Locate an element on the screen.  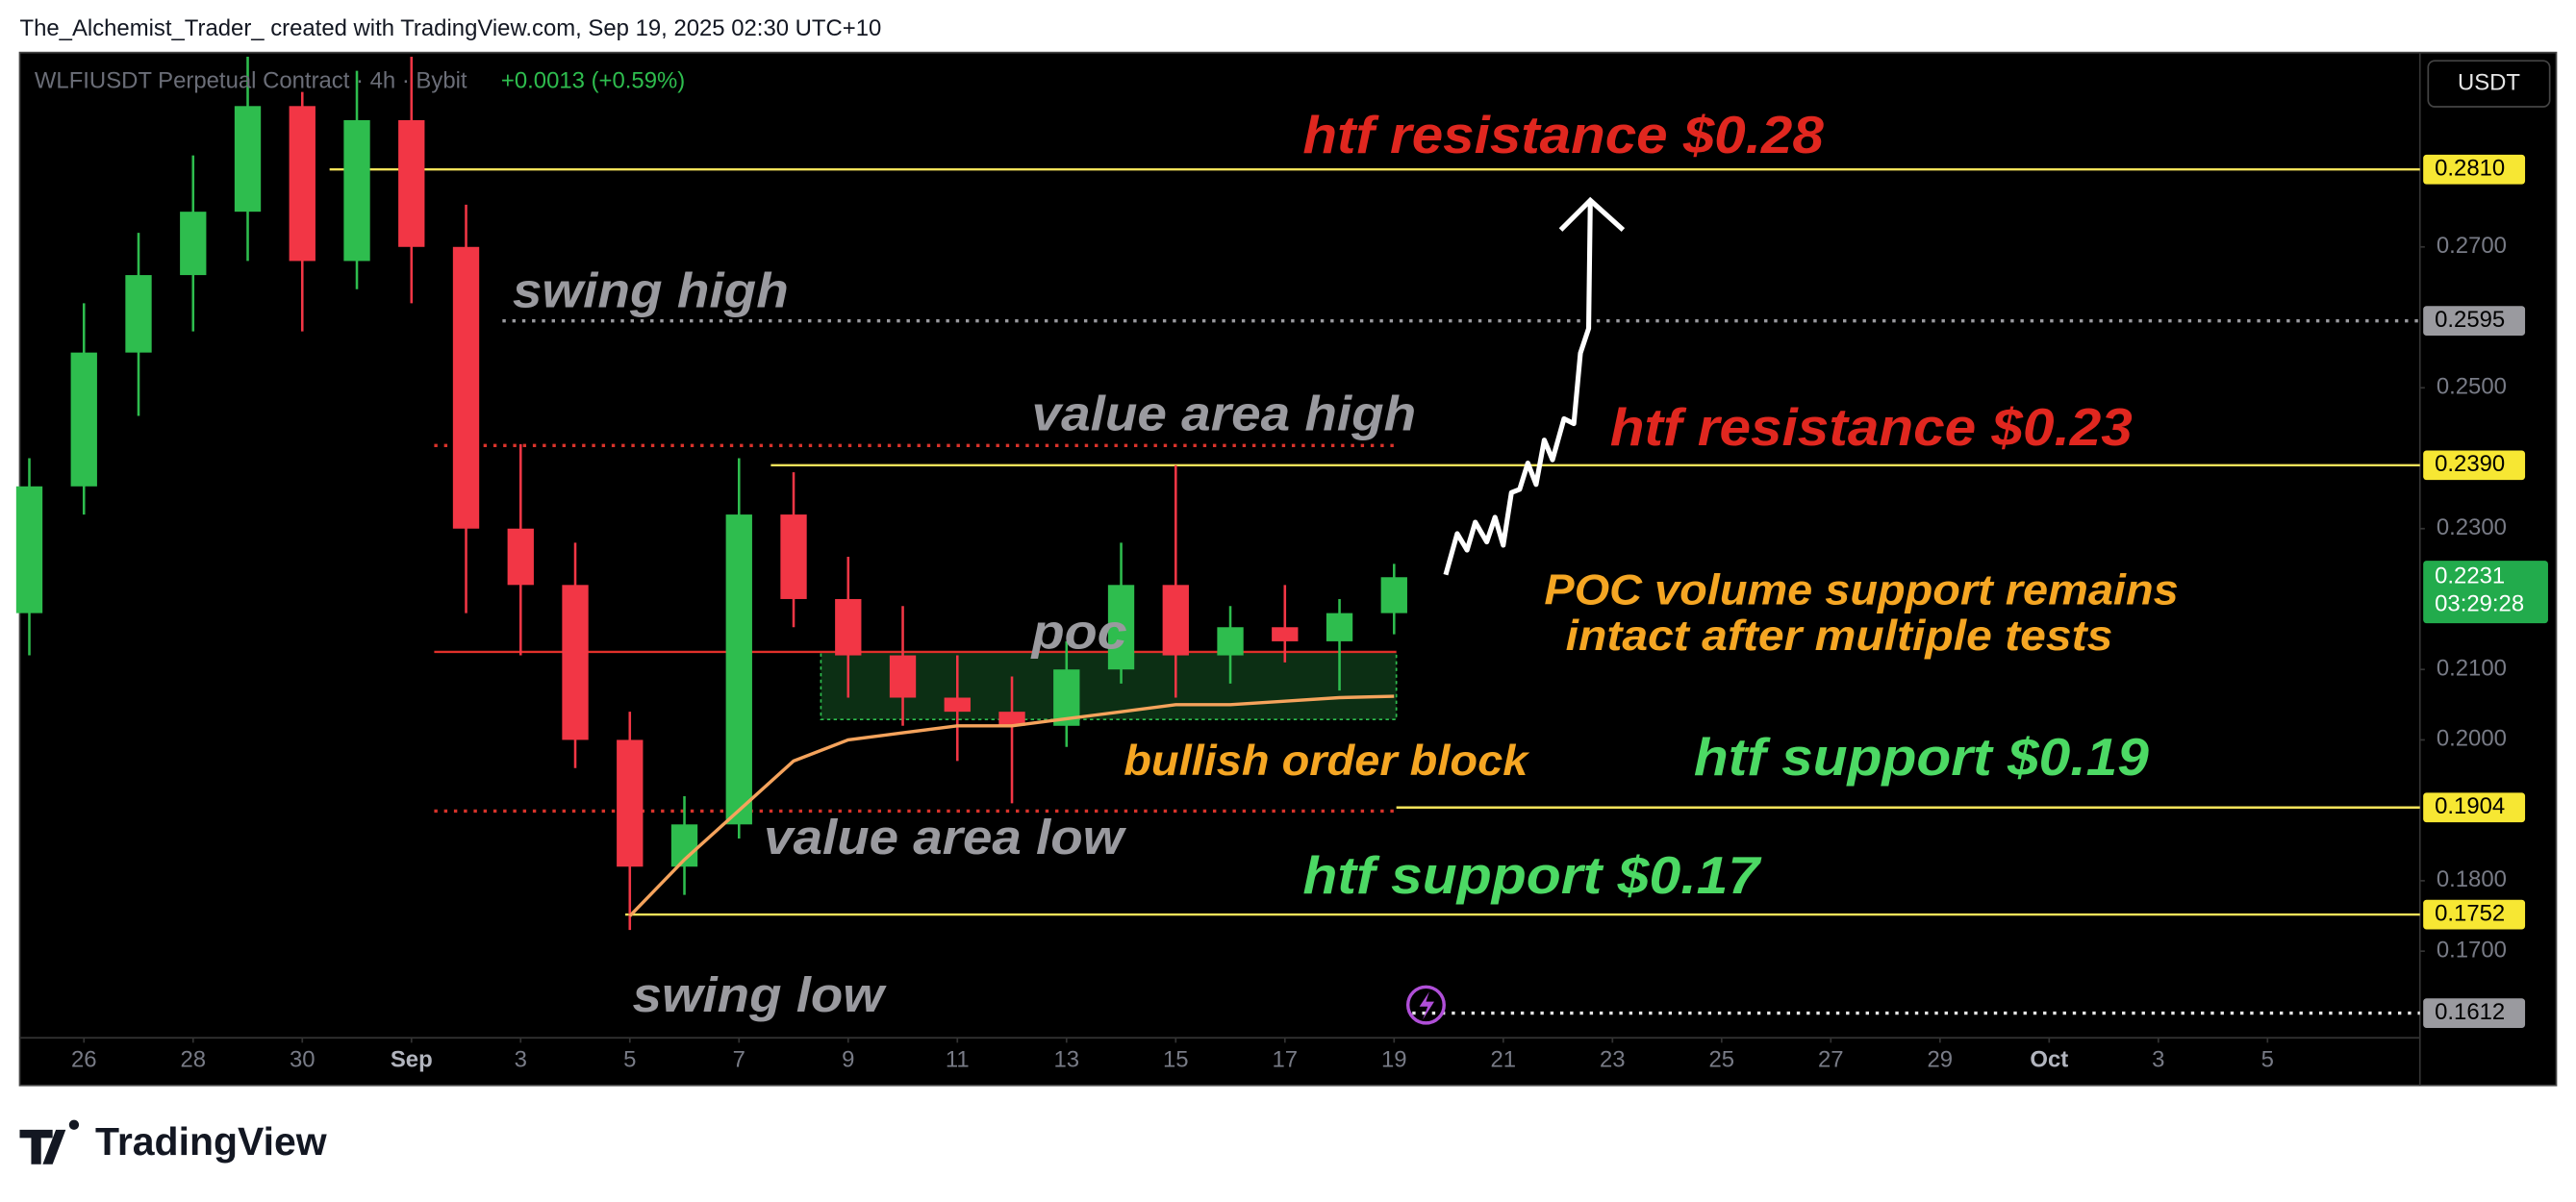
price-badge-text: 0.1904 is located at coordinates (2470, 806).